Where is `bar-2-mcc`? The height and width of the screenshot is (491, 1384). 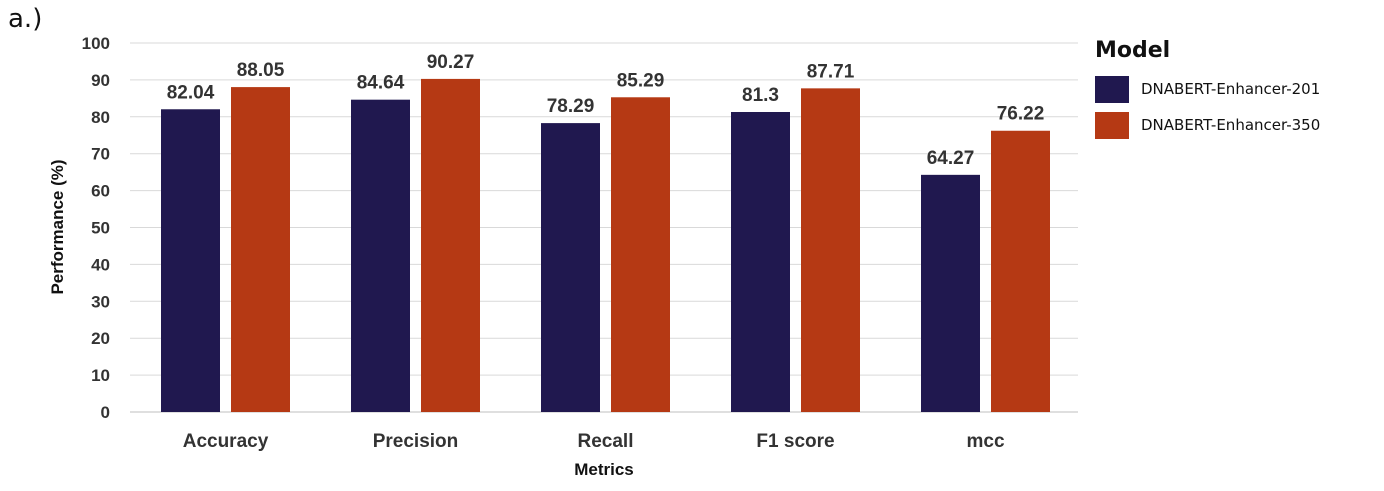 bar-2-mcc is located at coordinates (1020, 271).